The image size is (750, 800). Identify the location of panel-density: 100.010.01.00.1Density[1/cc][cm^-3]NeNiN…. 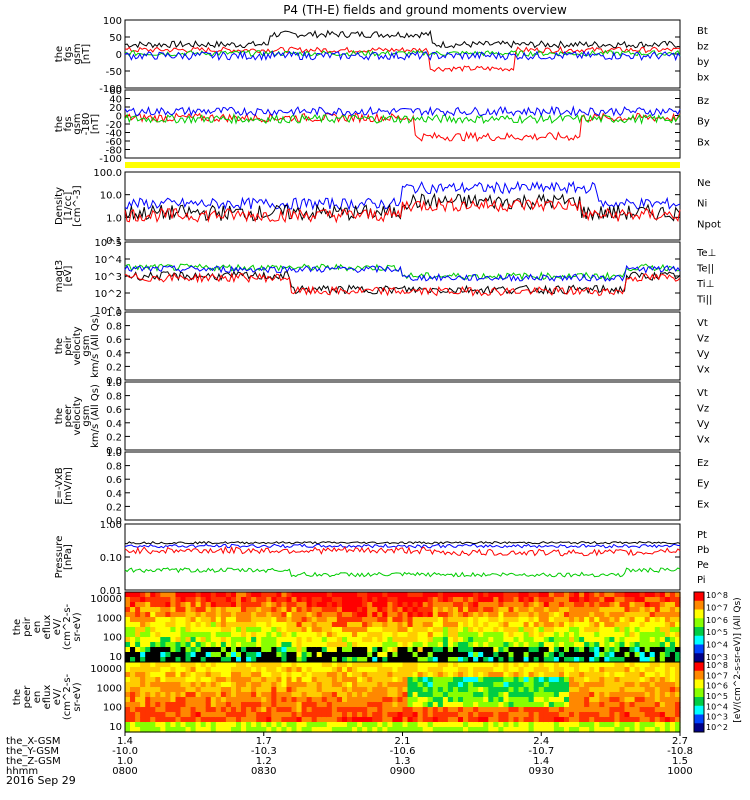
(387, 207).